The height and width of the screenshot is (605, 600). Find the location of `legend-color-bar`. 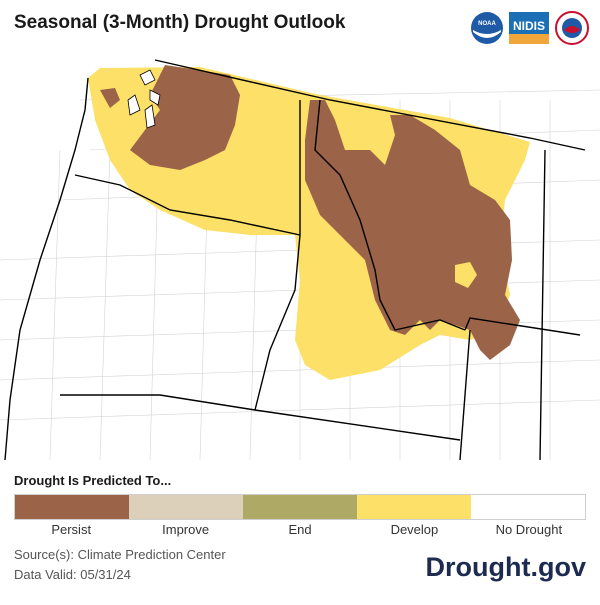

legend-color-bar is located at coordinates (300, 507).